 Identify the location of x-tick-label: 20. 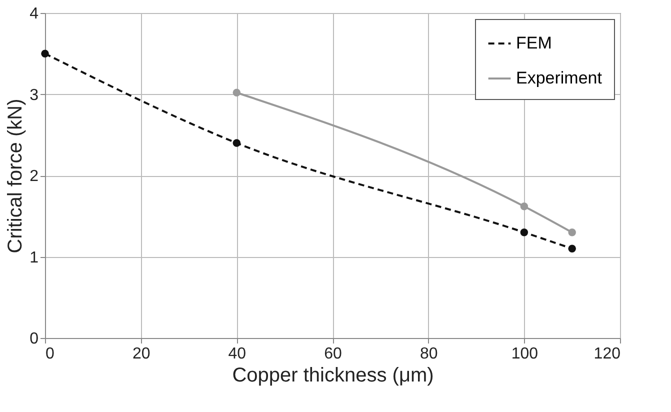
(141, 354).